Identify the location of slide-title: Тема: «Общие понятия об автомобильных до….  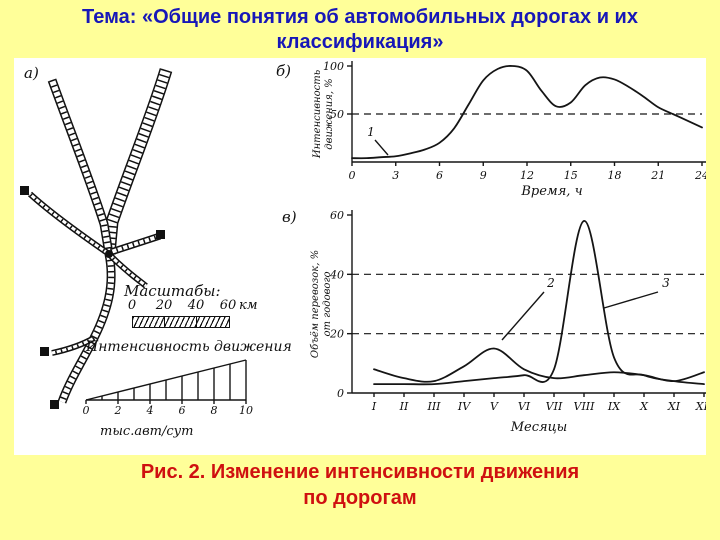
(360, 30).